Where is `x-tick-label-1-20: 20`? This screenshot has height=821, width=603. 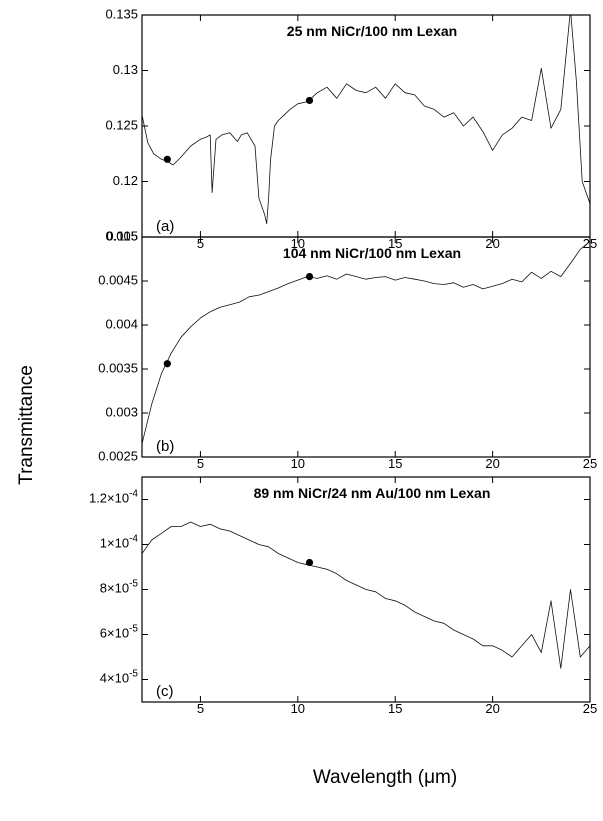 x-tick-label-1-20: 20 is located at coordinates (492, 243).